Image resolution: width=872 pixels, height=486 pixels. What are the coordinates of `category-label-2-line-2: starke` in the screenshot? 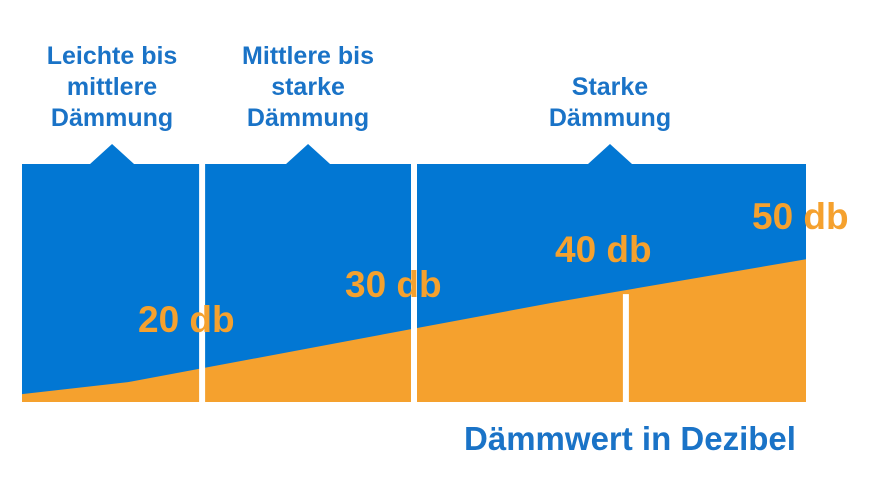 It's located at (308, 87).